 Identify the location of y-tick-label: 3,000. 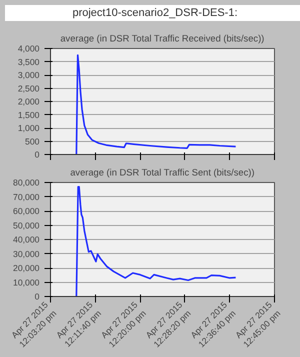
(29, 75).